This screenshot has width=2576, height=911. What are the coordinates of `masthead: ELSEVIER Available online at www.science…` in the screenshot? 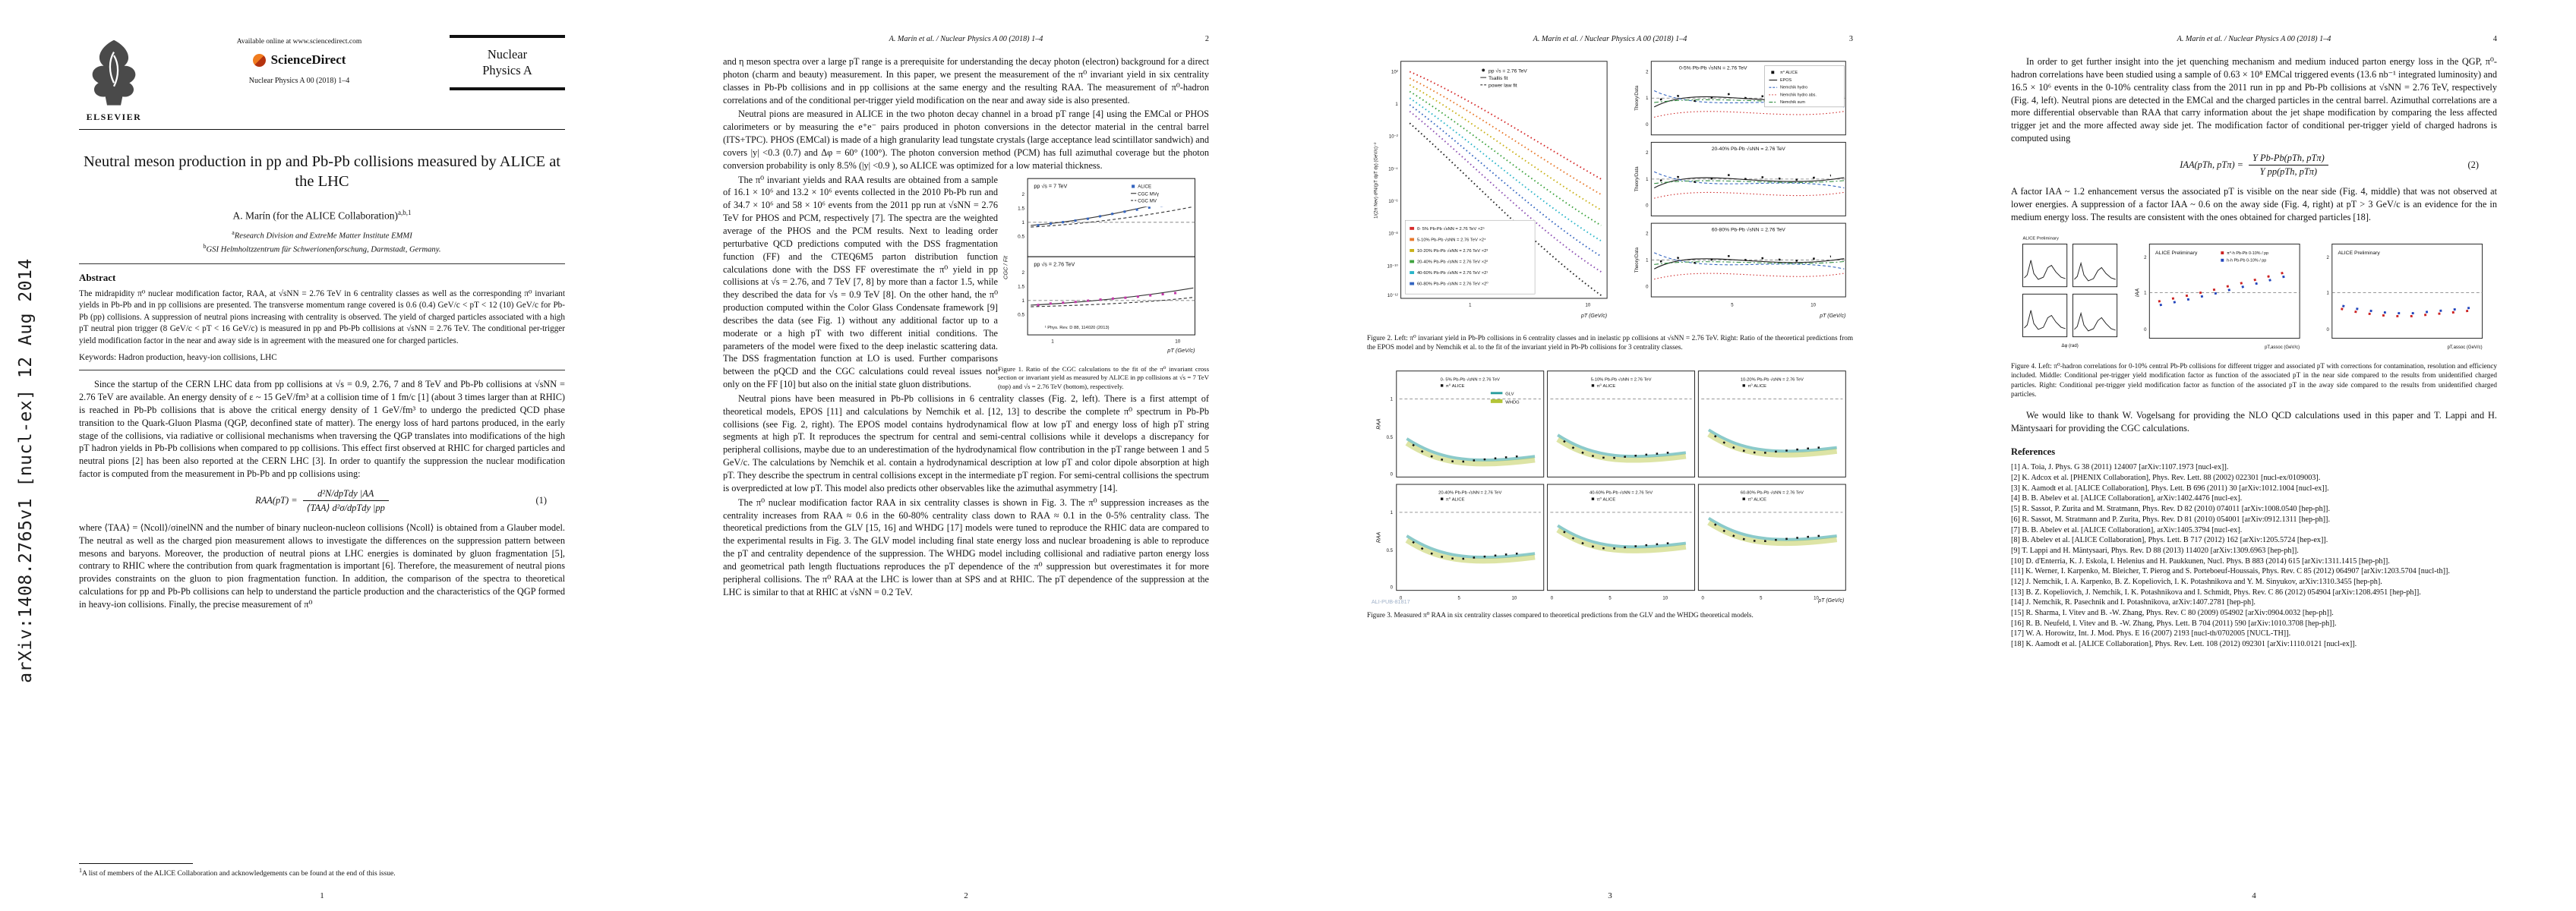 It's located at (322, 79).